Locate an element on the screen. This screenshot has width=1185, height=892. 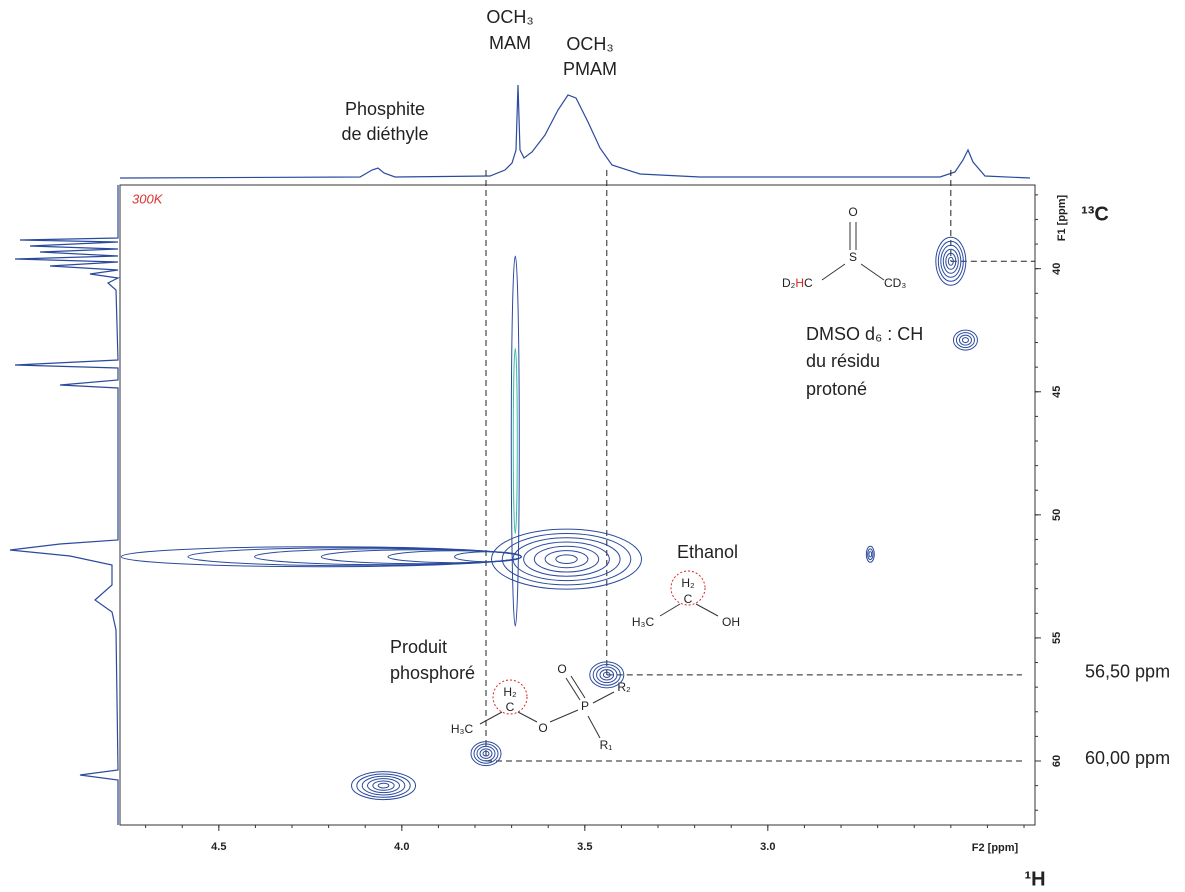
y-nucleus: ¹³C is located at coordinates (1095, 214).